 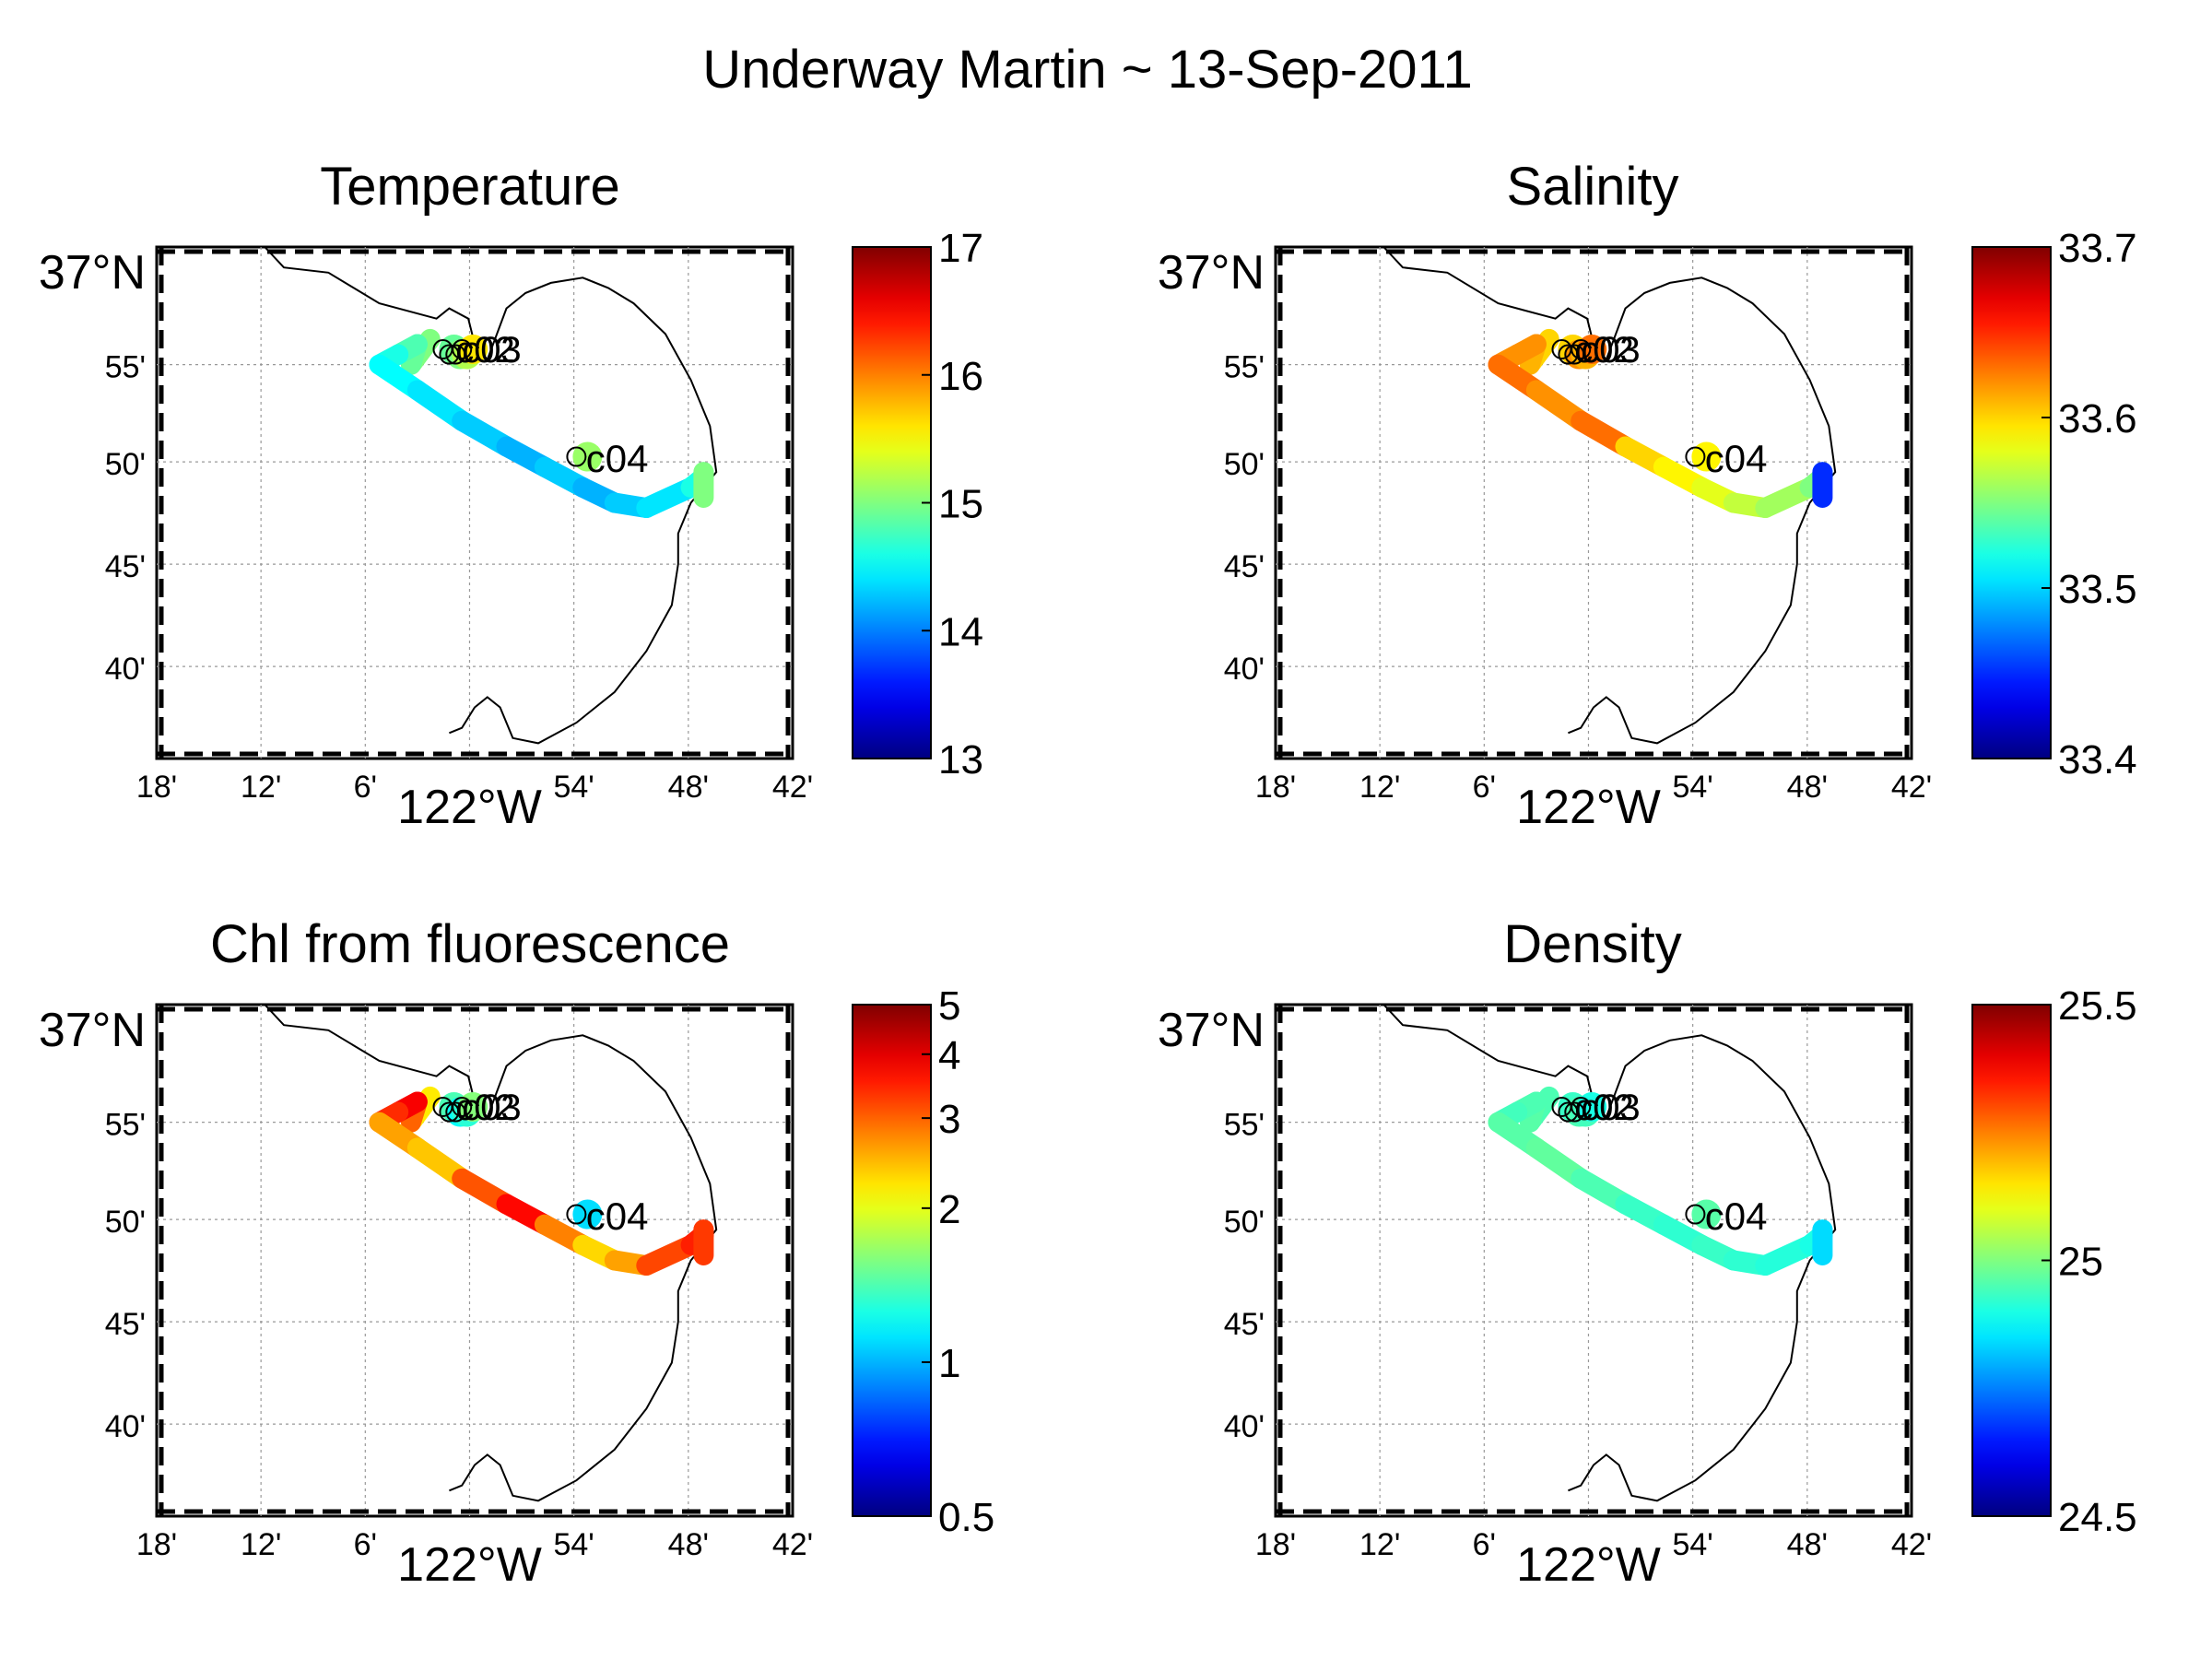 I want to click on colorbar-tick-label: 16, so click(x=960, y=376).